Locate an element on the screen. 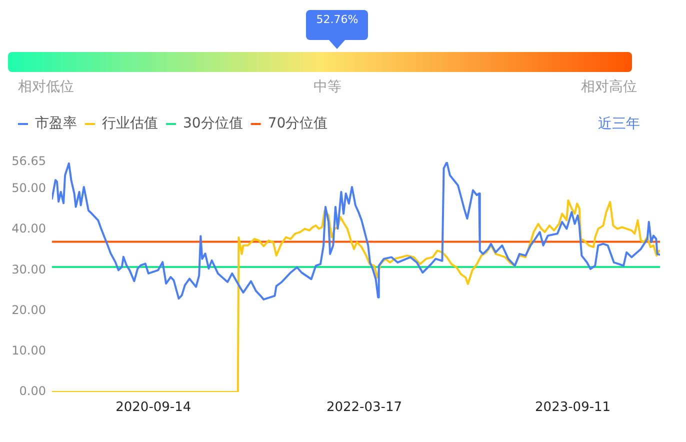  legend-label: 行业估值 is located at coordinates (130, 124).